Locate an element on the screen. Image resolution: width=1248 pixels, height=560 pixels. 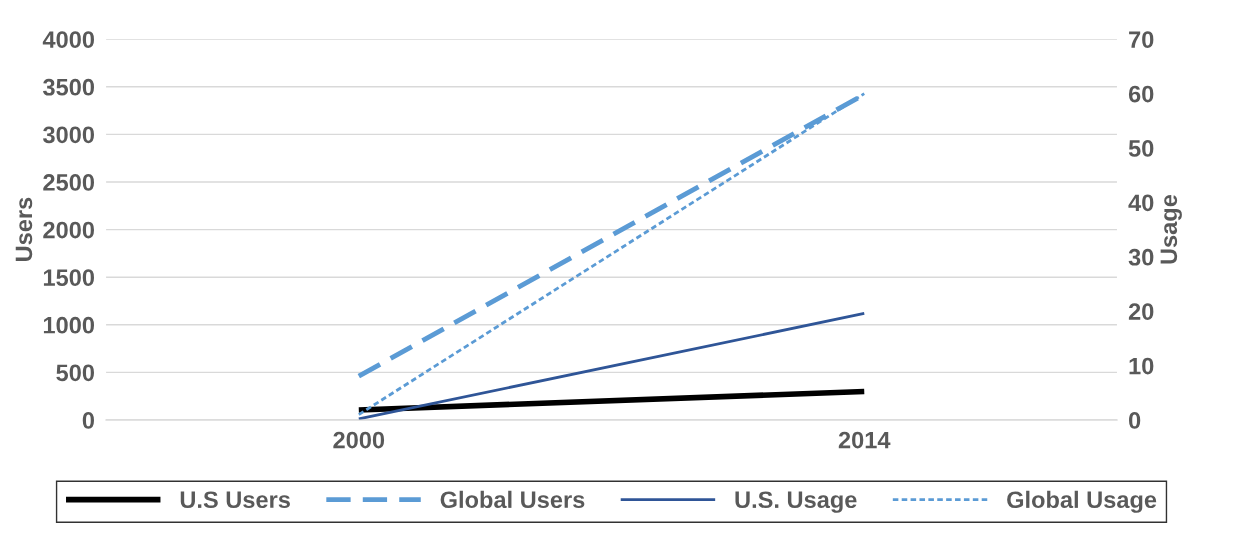
y2-axis-title: Usage is located at coordinates (1171, 229).